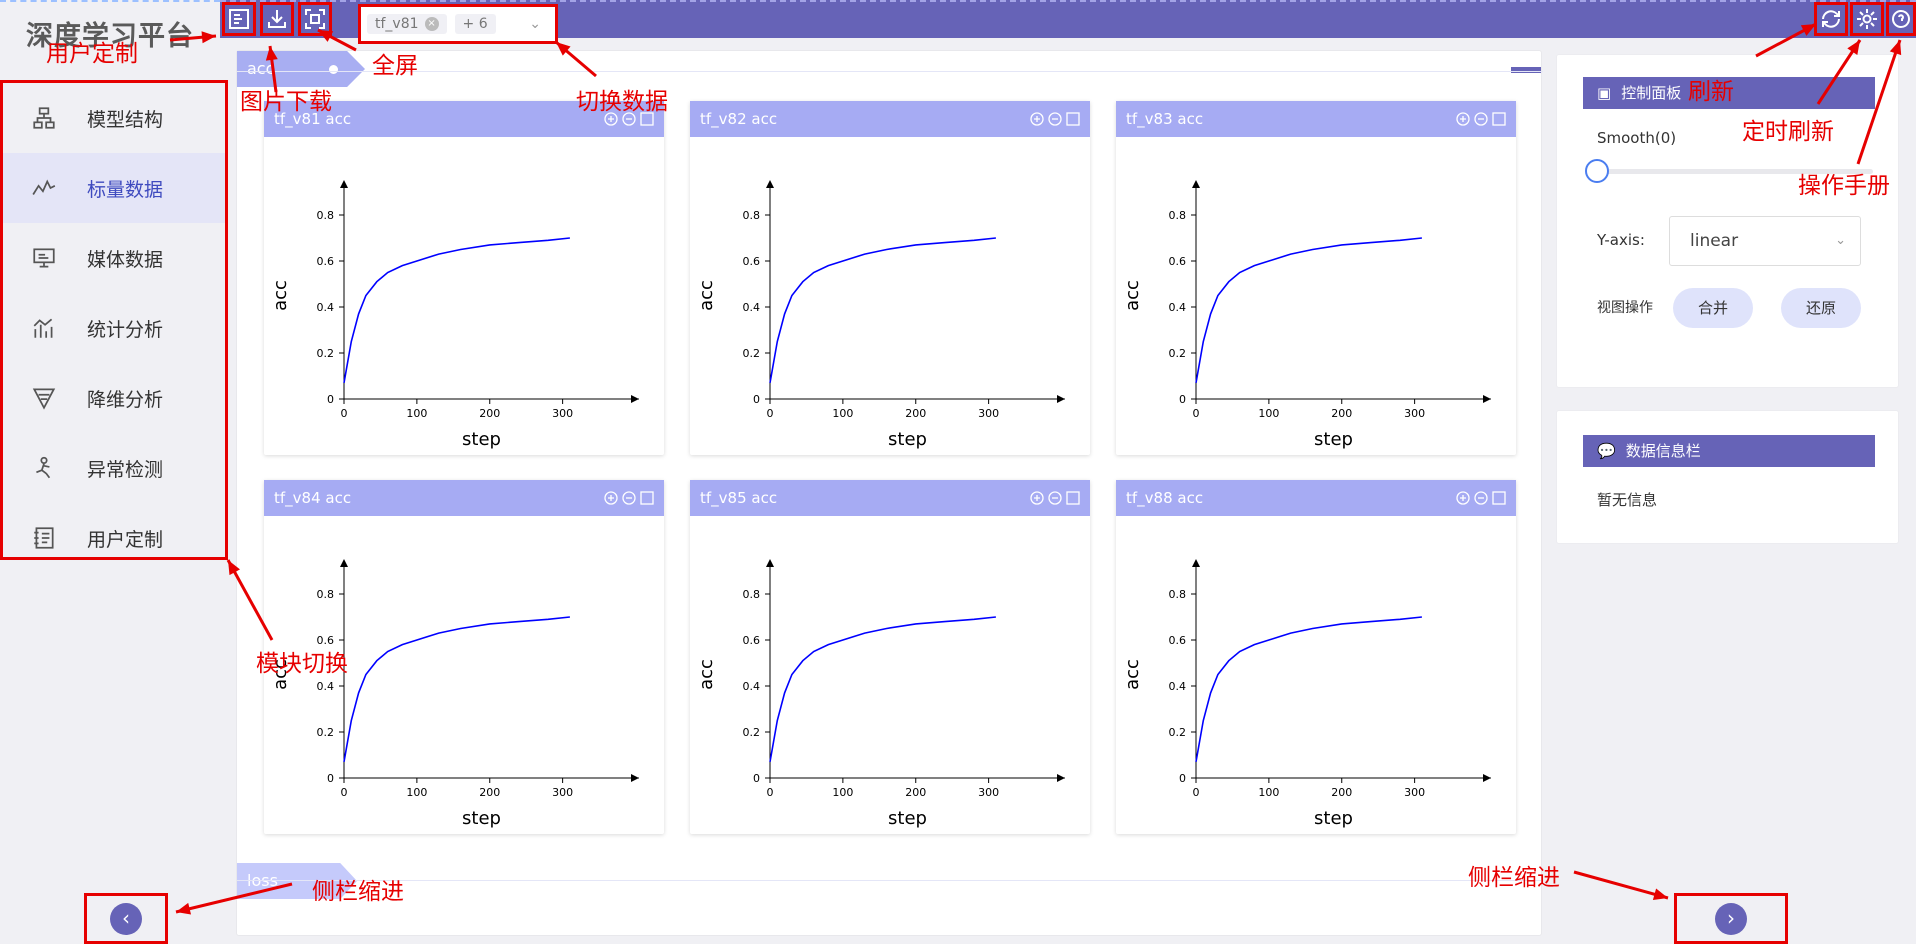  I want to click on run-selector: tf_v81 × + 6 ⌄, so click(458, 24).